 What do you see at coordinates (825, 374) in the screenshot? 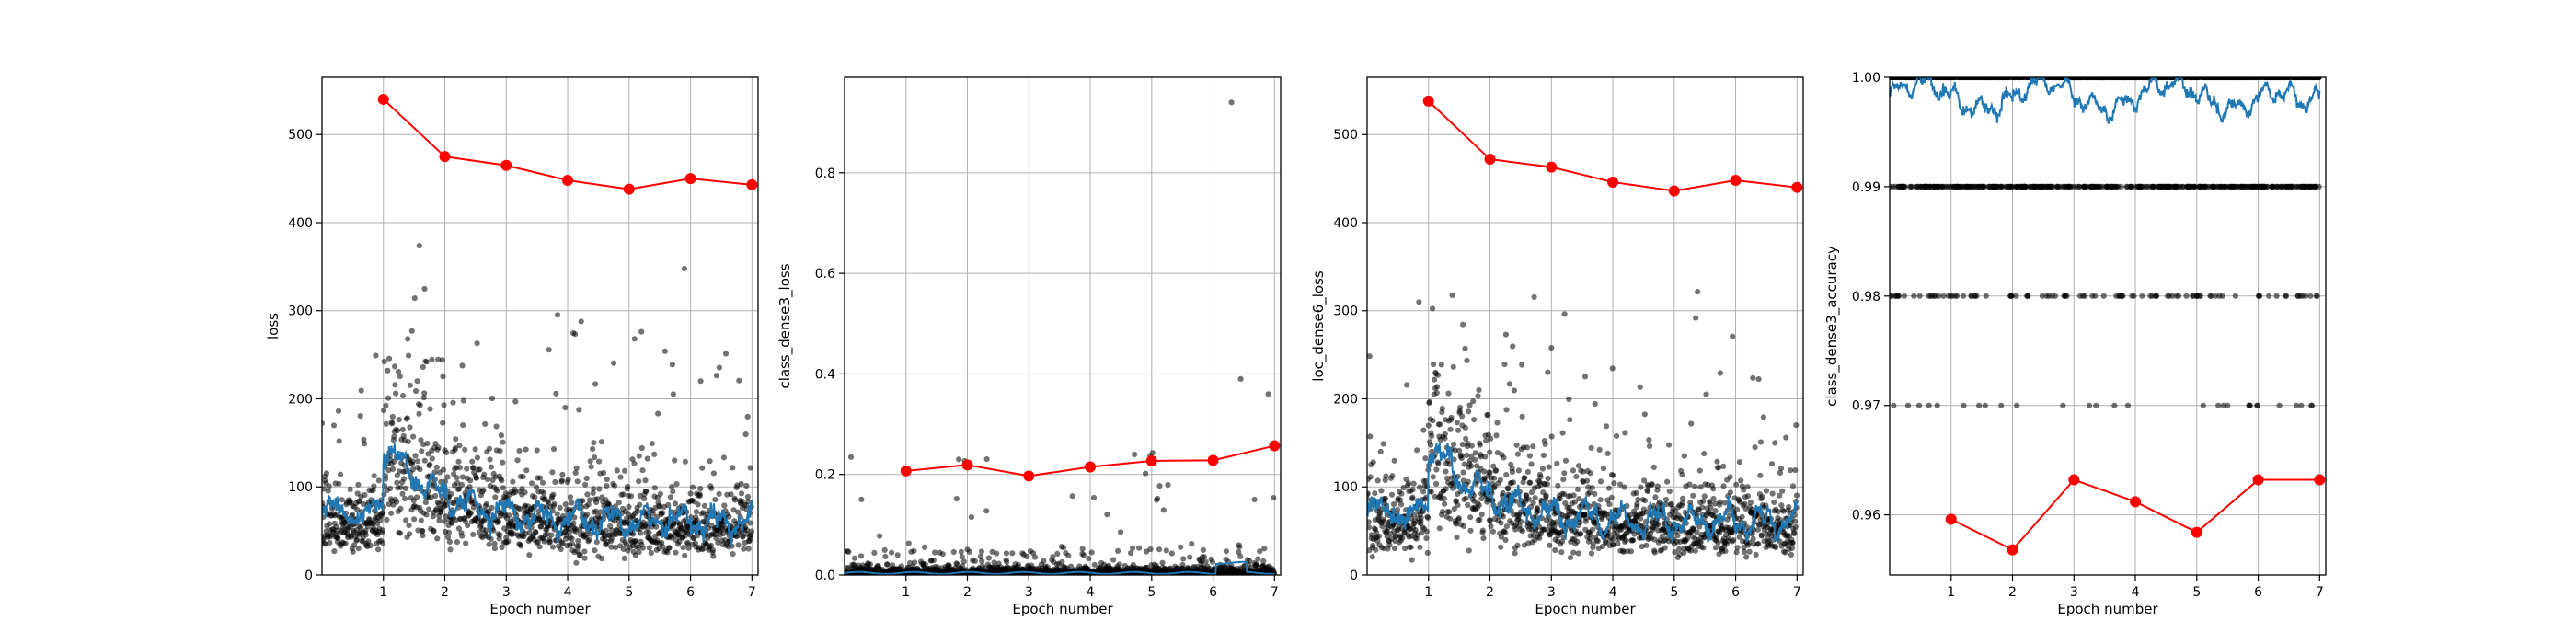
I see `y-tick-label: 0.4` at bounding box center [825, 374].